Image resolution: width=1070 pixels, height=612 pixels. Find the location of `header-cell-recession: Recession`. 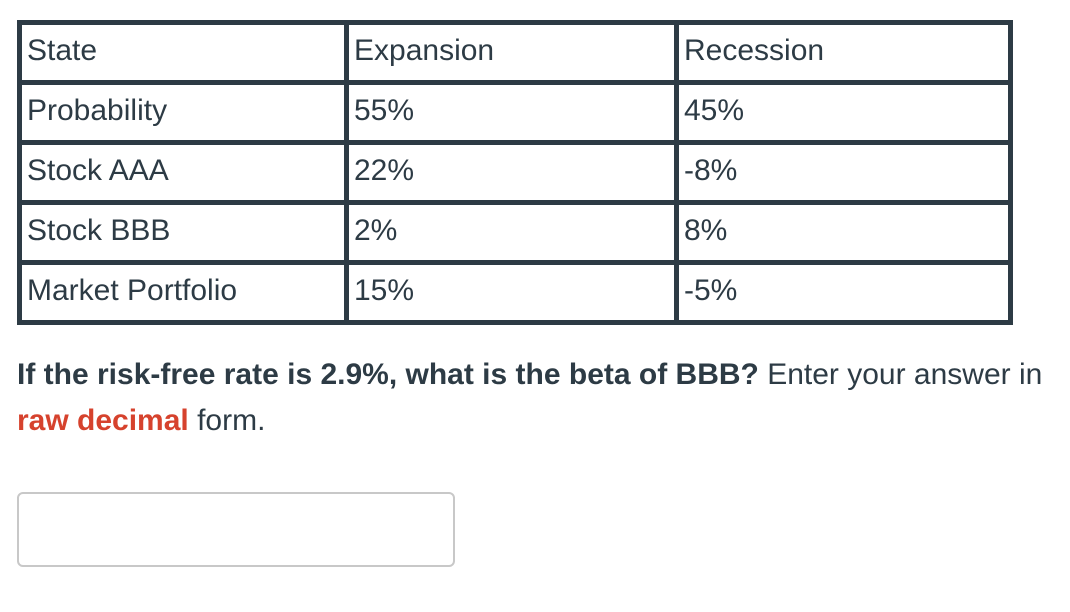

header-cell-recession: Recession is located at coordinates (843, 52).